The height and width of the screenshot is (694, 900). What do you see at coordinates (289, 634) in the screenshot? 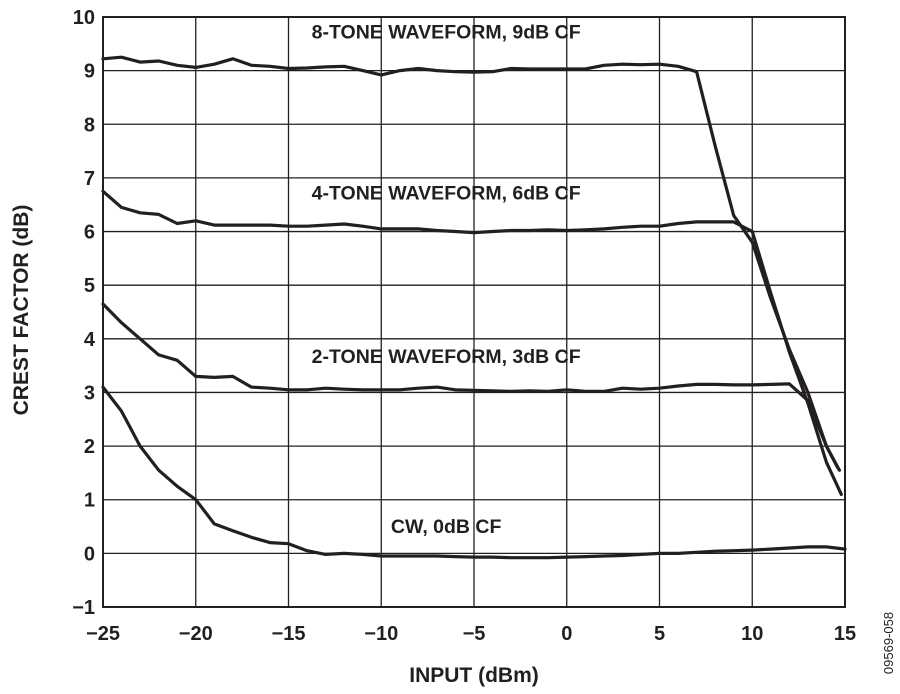
I see `x-tick-label: −15` at bounding box center [289, 634].